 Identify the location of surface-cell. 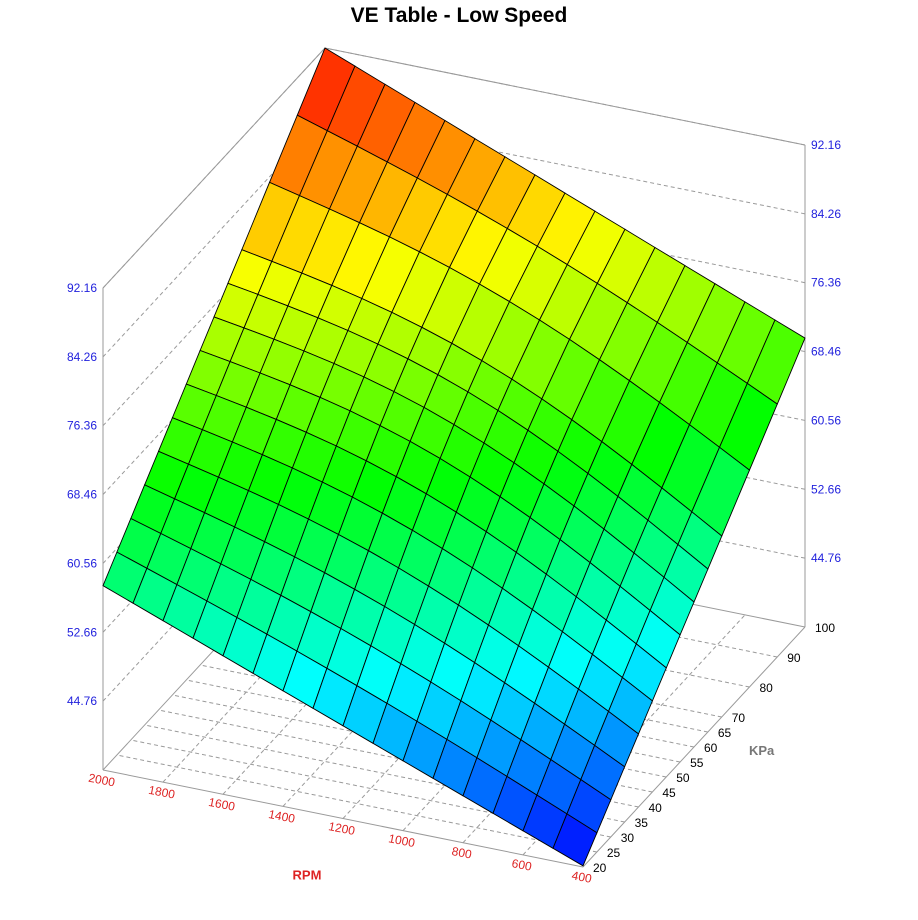
(575, 840).